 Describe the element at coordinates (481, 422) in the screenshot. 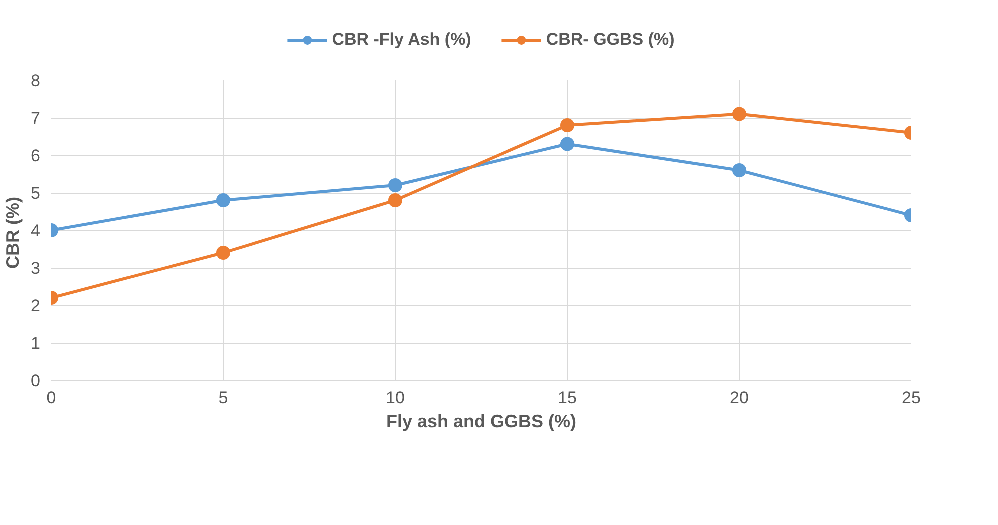

I see `x-axis-title: Fly ash and GGBS (%)` at that location.